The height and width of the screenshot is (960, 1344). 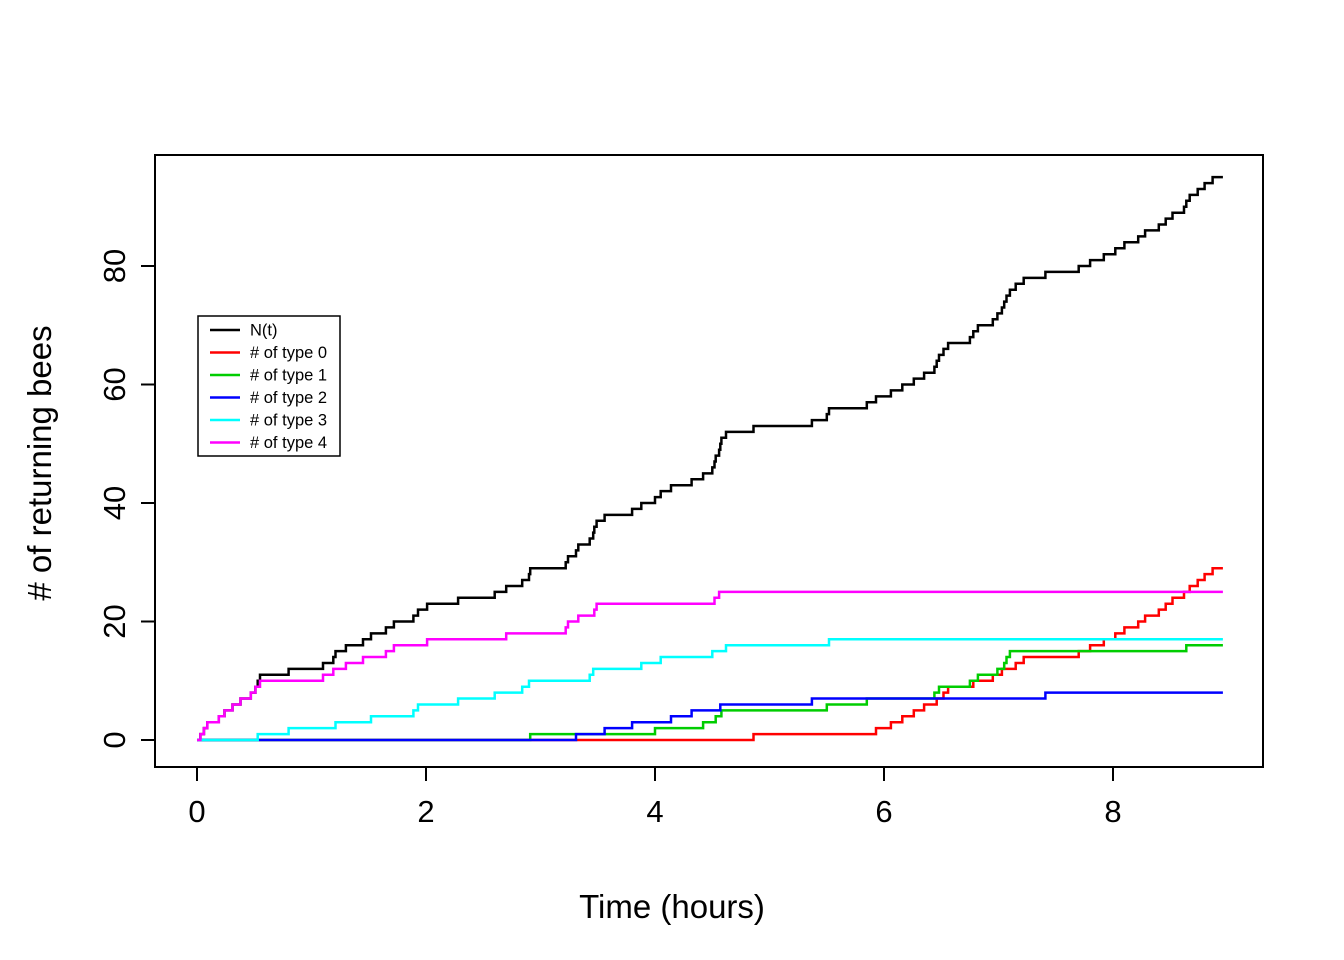 I want to click on x-axis-title: Time (hours), so click(x=672, y=906).